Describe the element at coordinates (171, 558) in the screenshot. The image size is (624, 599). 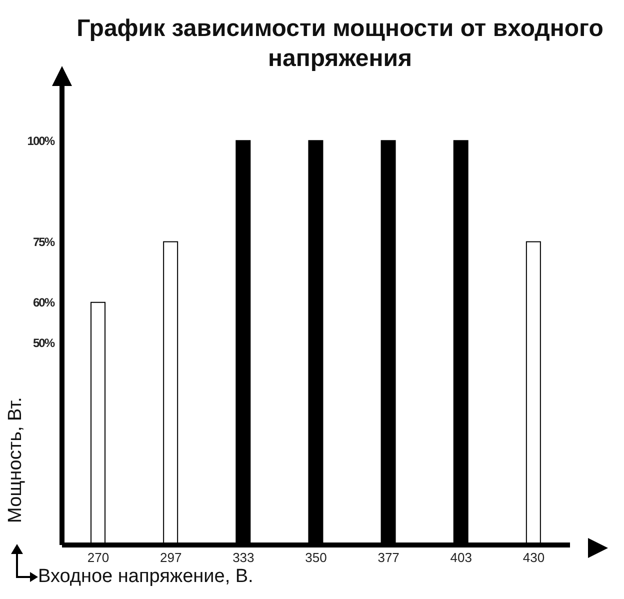
I see `x-tick-label: 297` at that location.